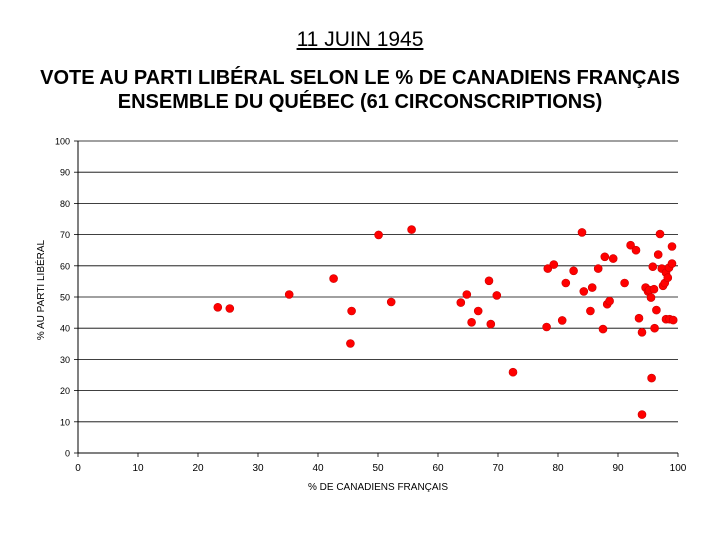 The width and height of the screenshot is (720, 540). I want to click on y-tick-label: 100, so click(62, 142).